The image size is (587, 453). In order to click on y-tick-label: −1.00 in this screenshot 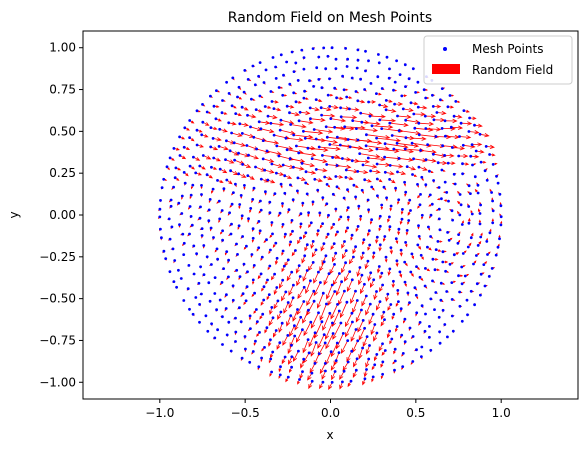, I will do `click(57, 382)`.